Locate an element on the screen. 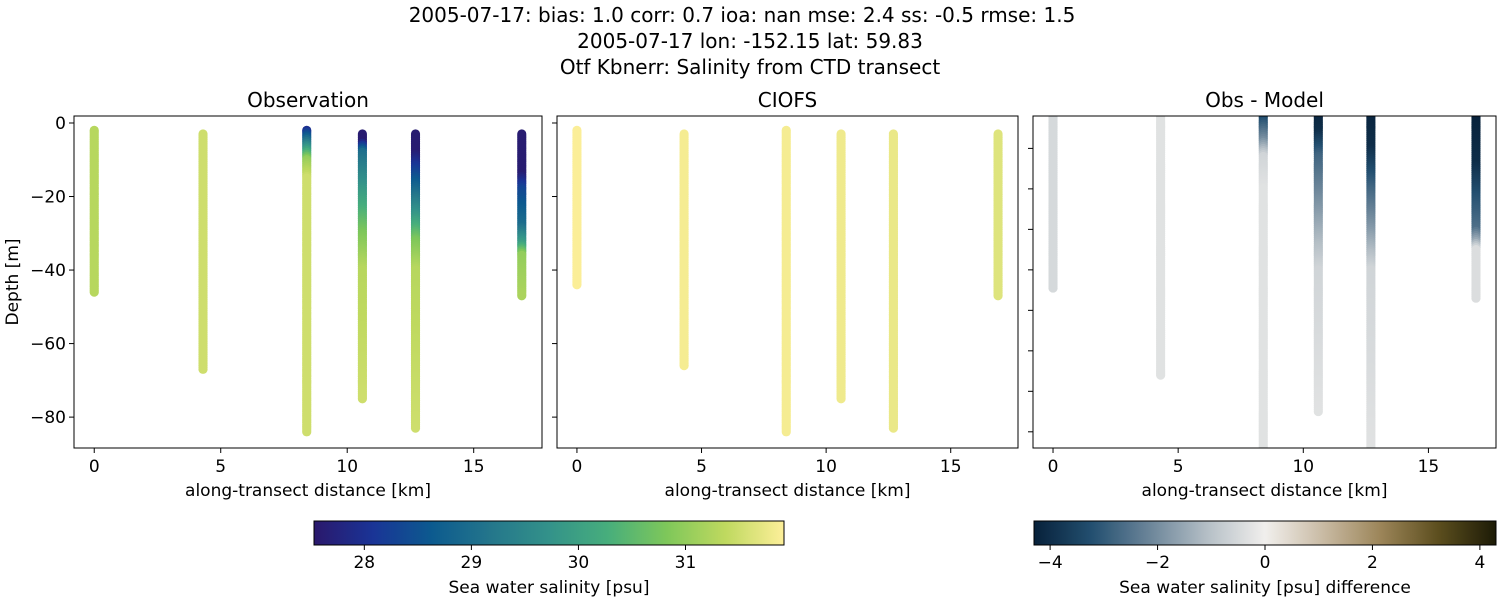  colorbar-tick-label: 0 is located at coordinates (1265, 563).